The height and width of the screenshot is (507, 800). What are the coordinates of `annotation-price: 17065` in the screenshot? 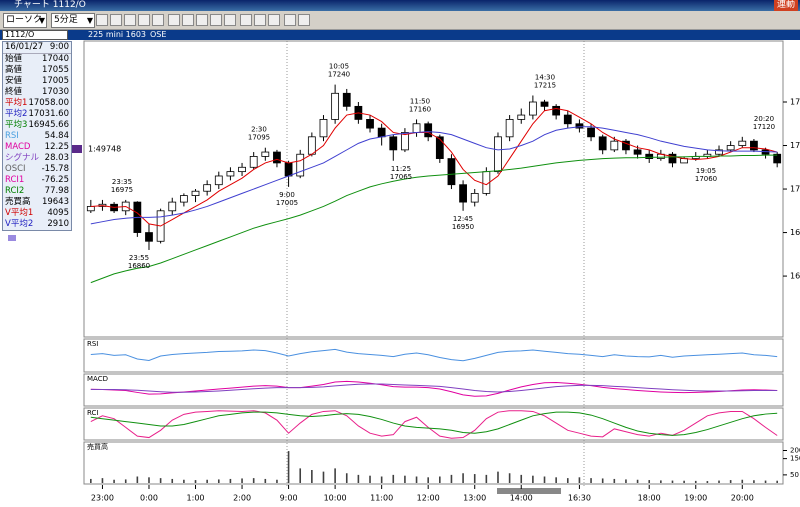 It's located at (401, 177).